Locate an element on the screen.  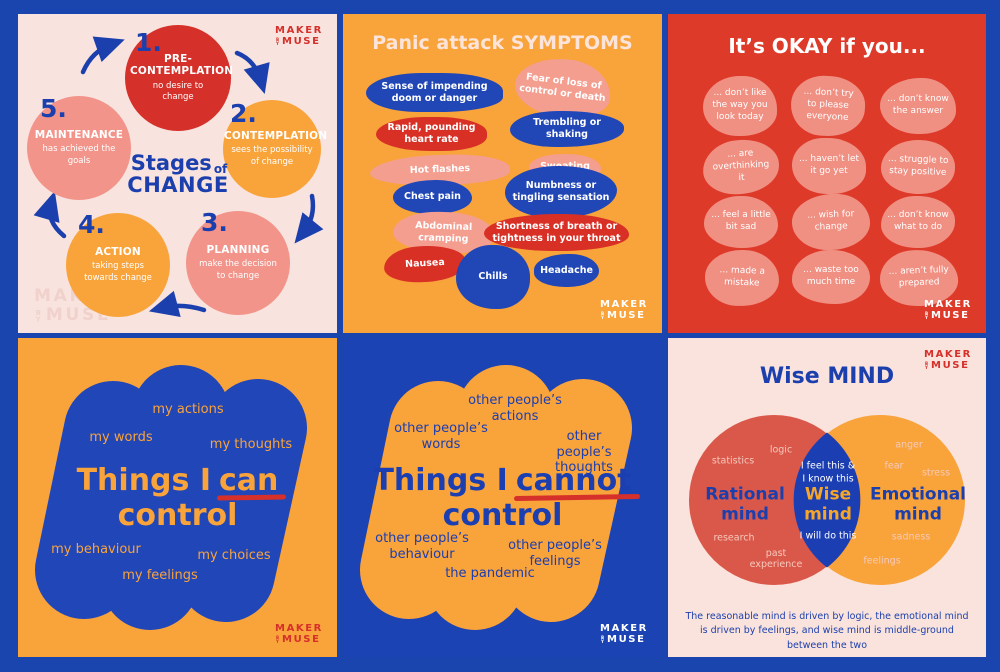
okay-label: ... don’t like the way you look today is located at coordinates (740, 105).